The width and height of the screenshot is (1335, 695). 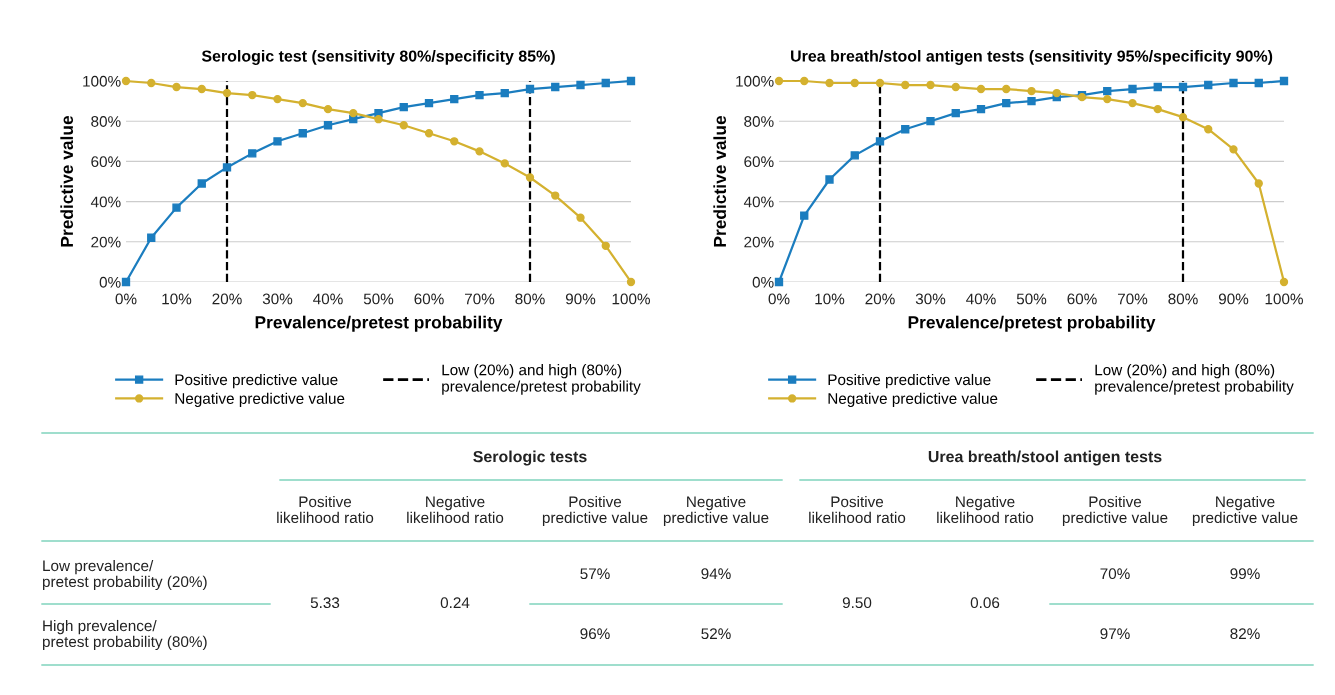 What do you see at coordinates (857, 603) in the screenshot?
I see `text: 9.50` at bounding box center [857, 603].